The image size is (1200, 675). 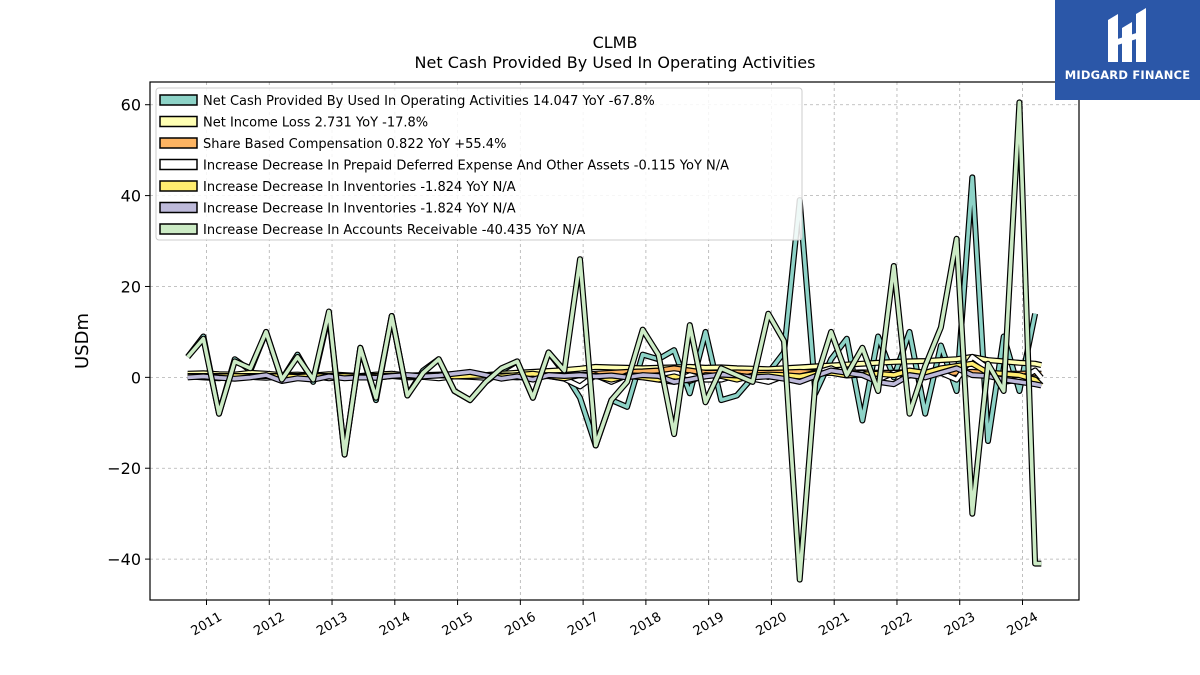 I want to click on x-tick-label: 2020, so click(x=772, y=625).